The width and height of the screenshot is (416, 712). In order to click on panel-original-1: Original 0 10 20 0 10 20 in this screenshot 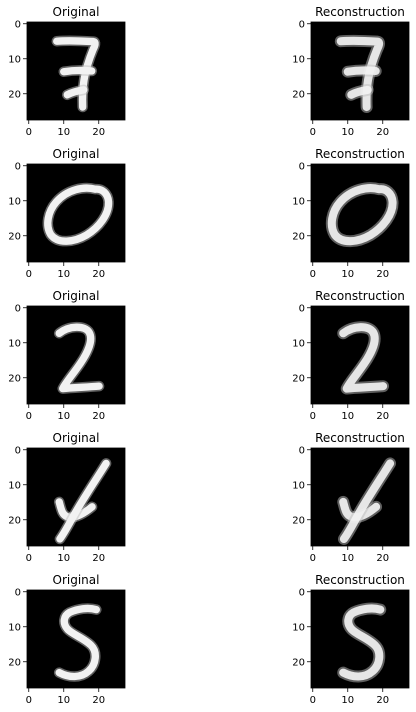, I will do `click(67, 71)`.